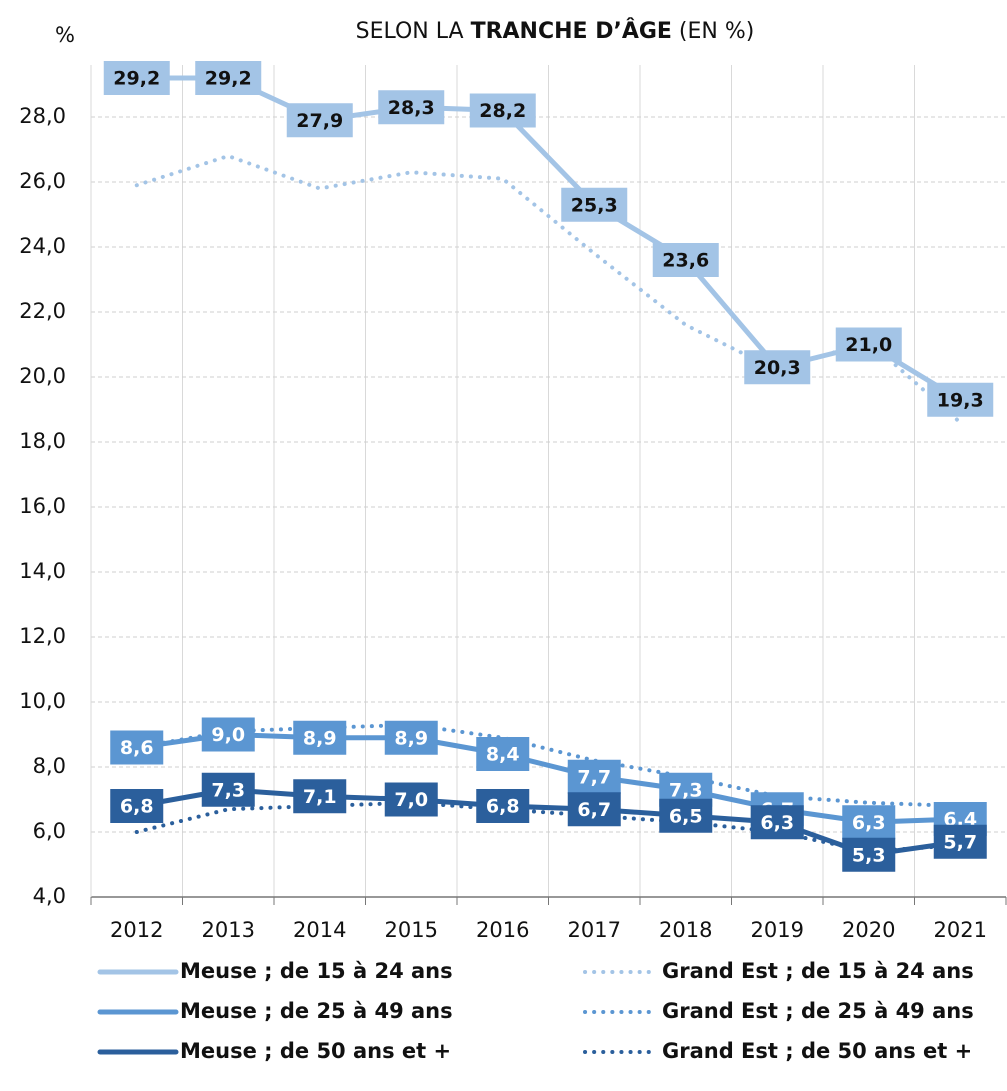  I want to click on y-tick-label: 8,0, so click(49, 766).